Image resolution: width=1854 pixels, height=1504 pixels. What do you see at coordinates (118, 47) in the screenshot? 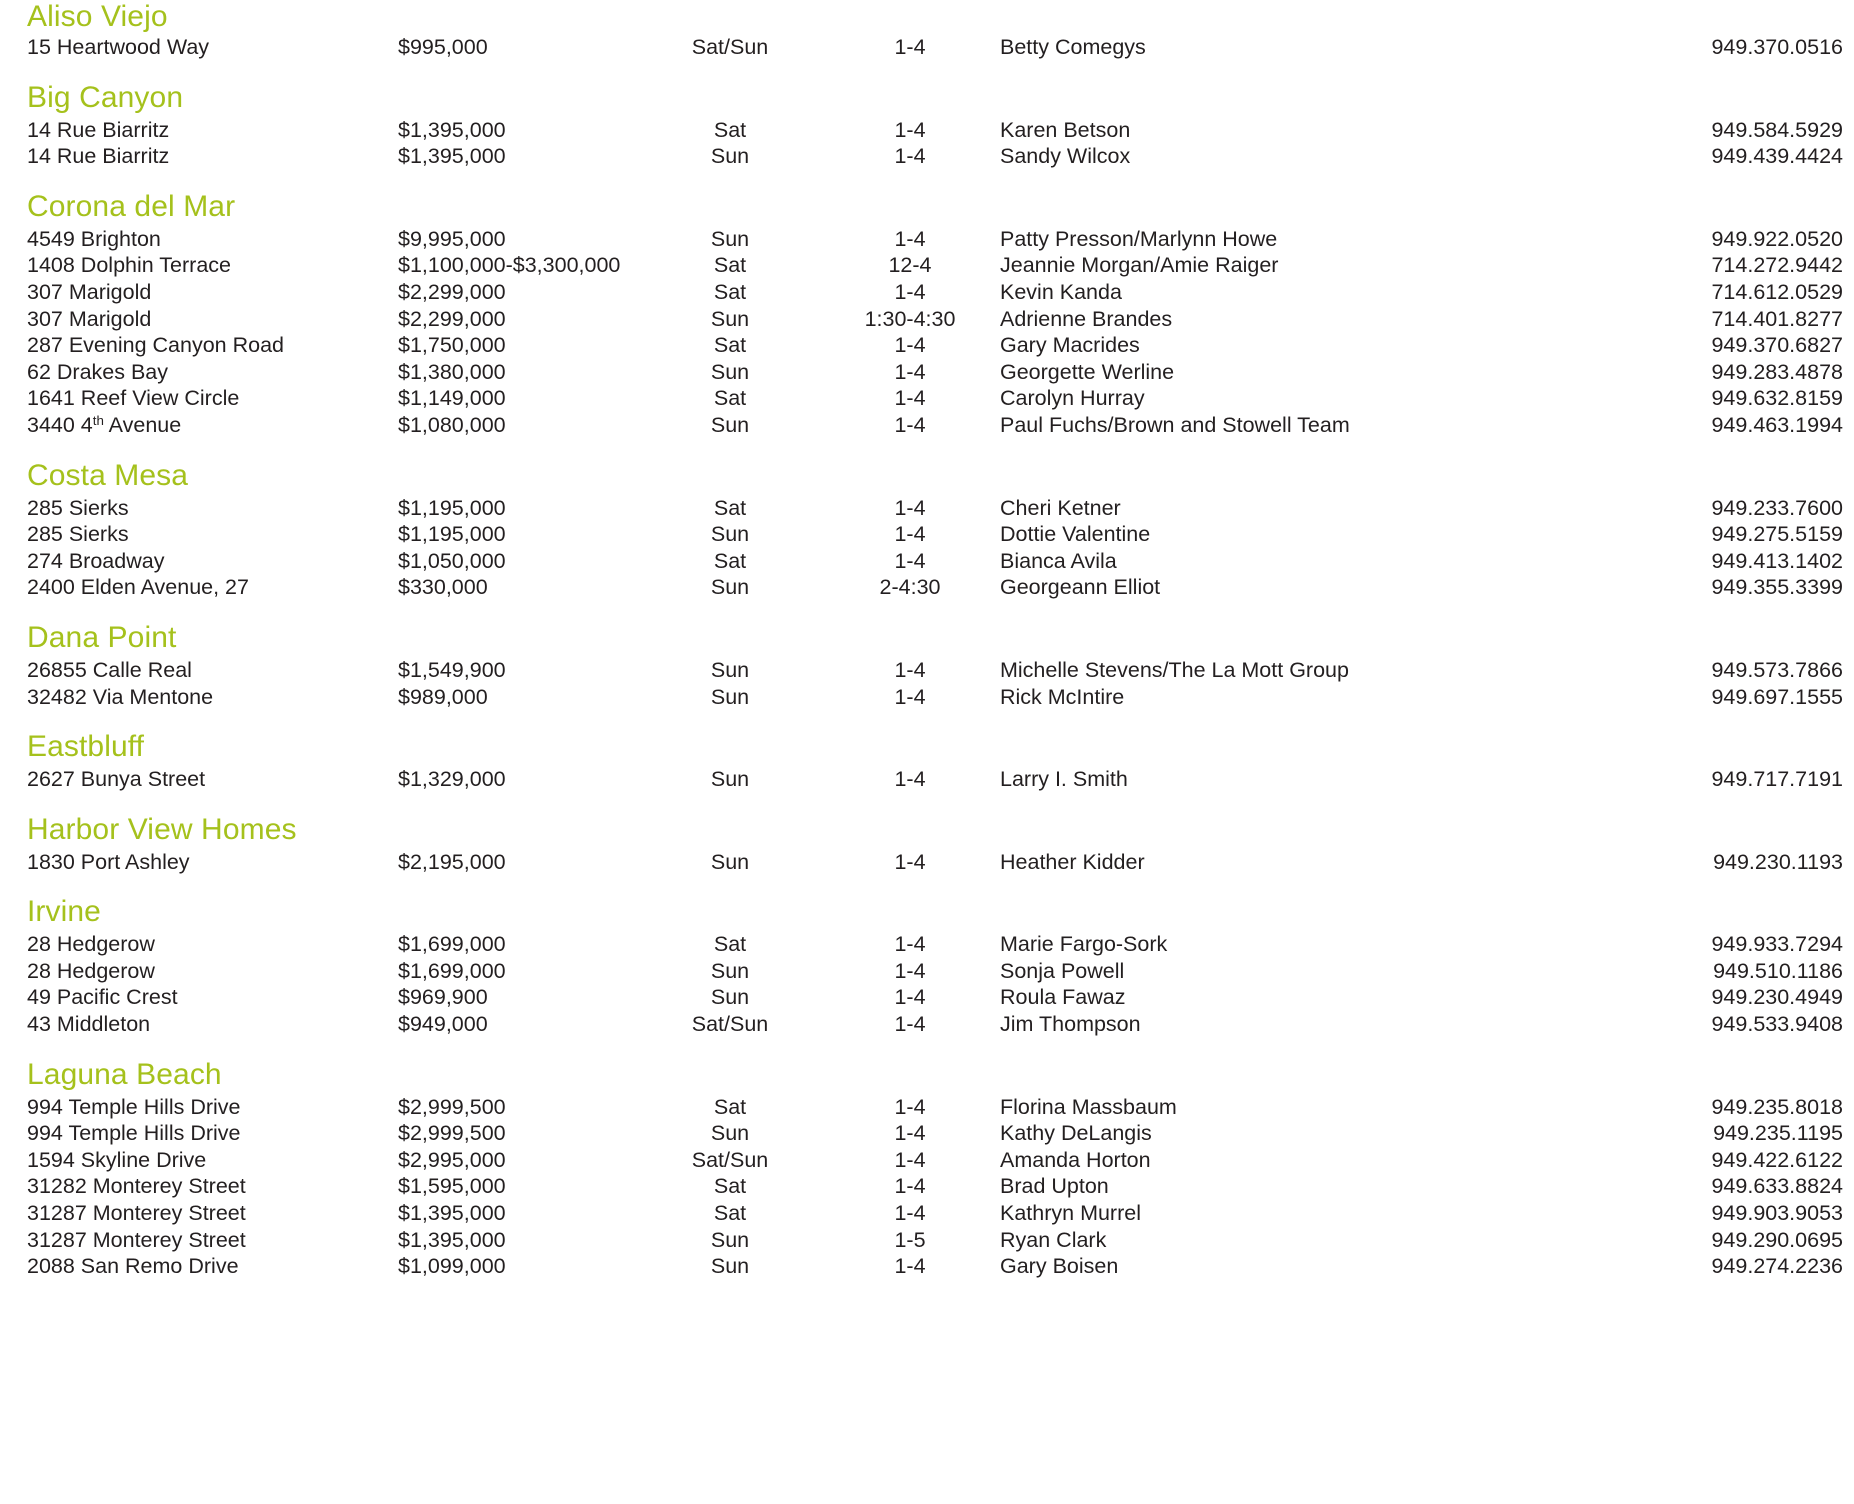
I see `listing-address: 15 Heartwood Way` at bounding box center [118, 47].